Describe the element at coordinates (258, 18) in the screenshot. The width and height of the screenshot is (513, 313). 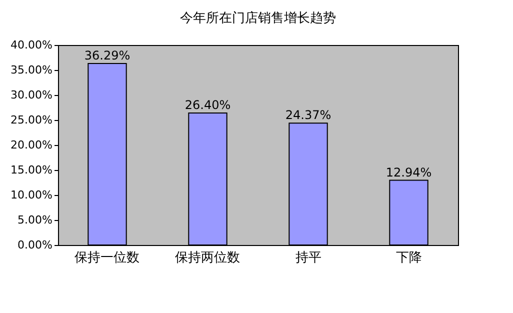
I see `chart-title: 今年所在门店销售增长趋势` at that location.